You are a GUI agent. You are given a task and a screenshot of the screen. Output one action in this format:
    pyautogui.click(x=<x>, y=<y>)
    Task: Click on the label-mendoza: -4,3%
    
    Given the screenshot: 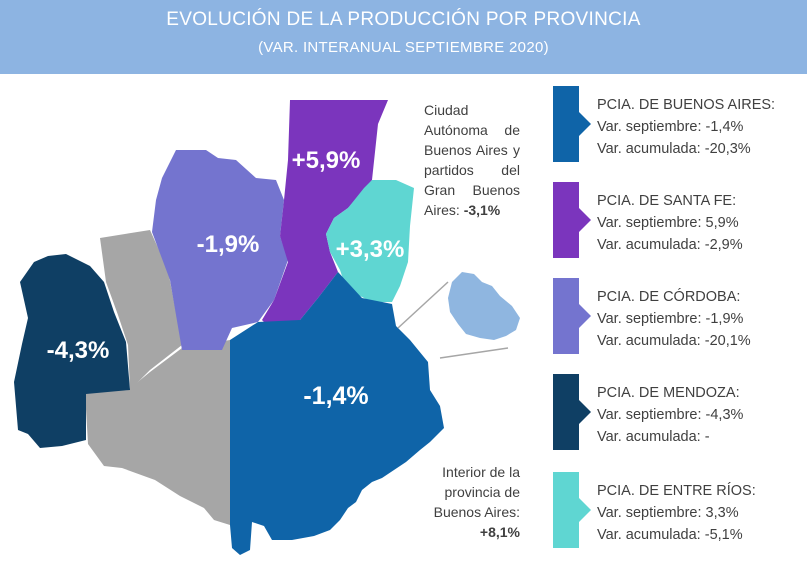 What is the action you would take?
    pyautogui.click(x=78, y=350)
    